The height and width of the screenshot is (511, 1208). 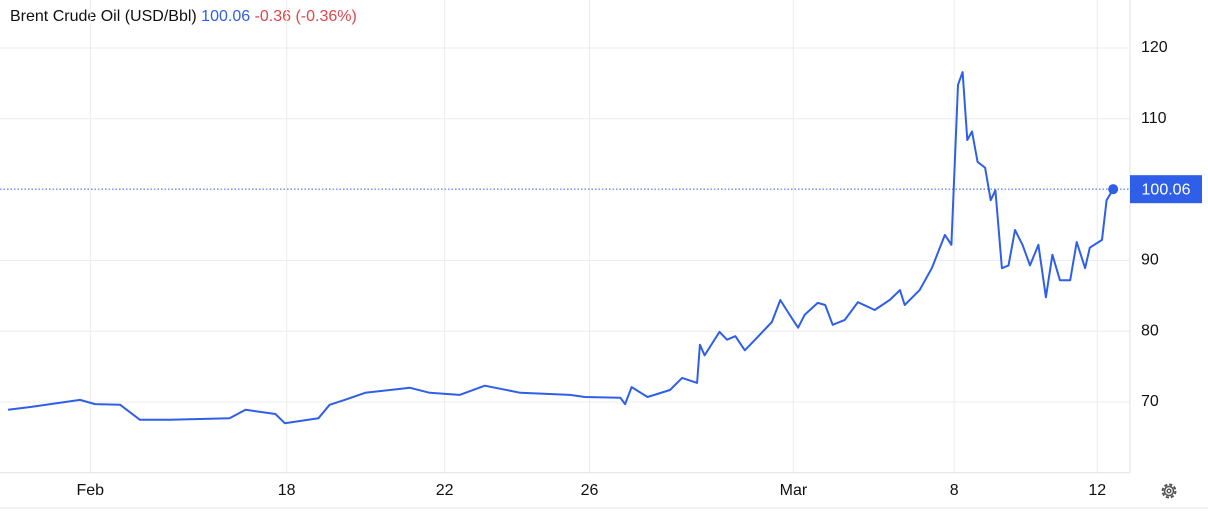 What do you see at coordinates (1154, 47) in the screenshot?
I see `y-tick-label: 120` at bounding box center [1154, 47].